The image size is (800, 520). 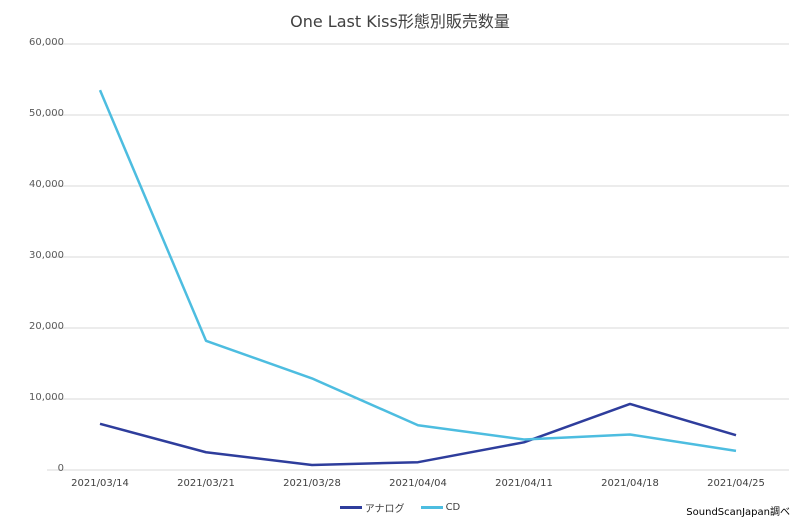 What do you see at coordinates (524, 483) in the screenshot?
I see `x-tick-label: 2021/04/11` at bounding box center [524, 483].